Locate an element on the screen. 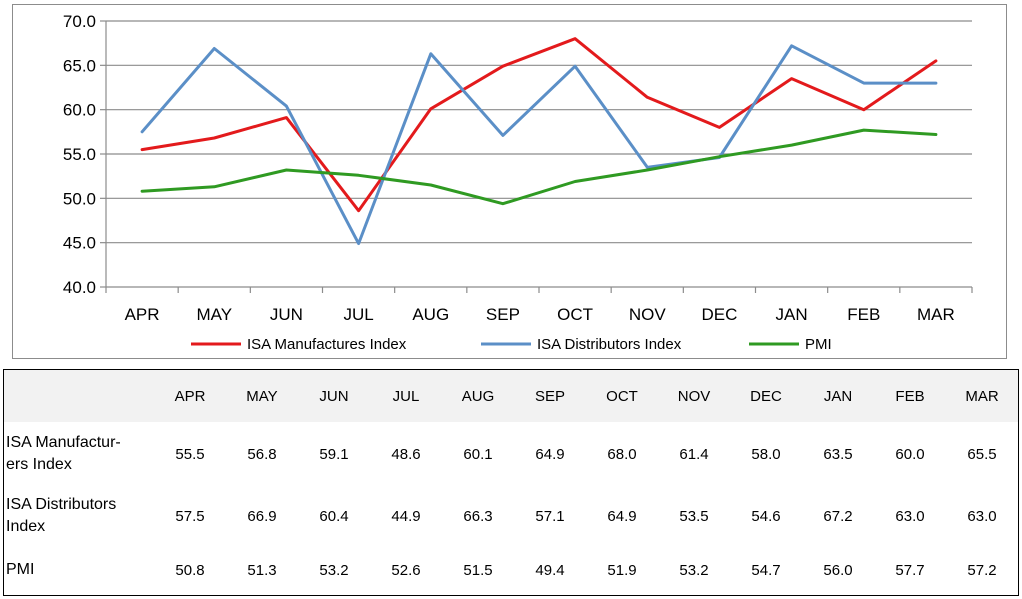 This screenshot has height=599, width=1022. table-header-cell: MAR is located at coordinates (982, 396).